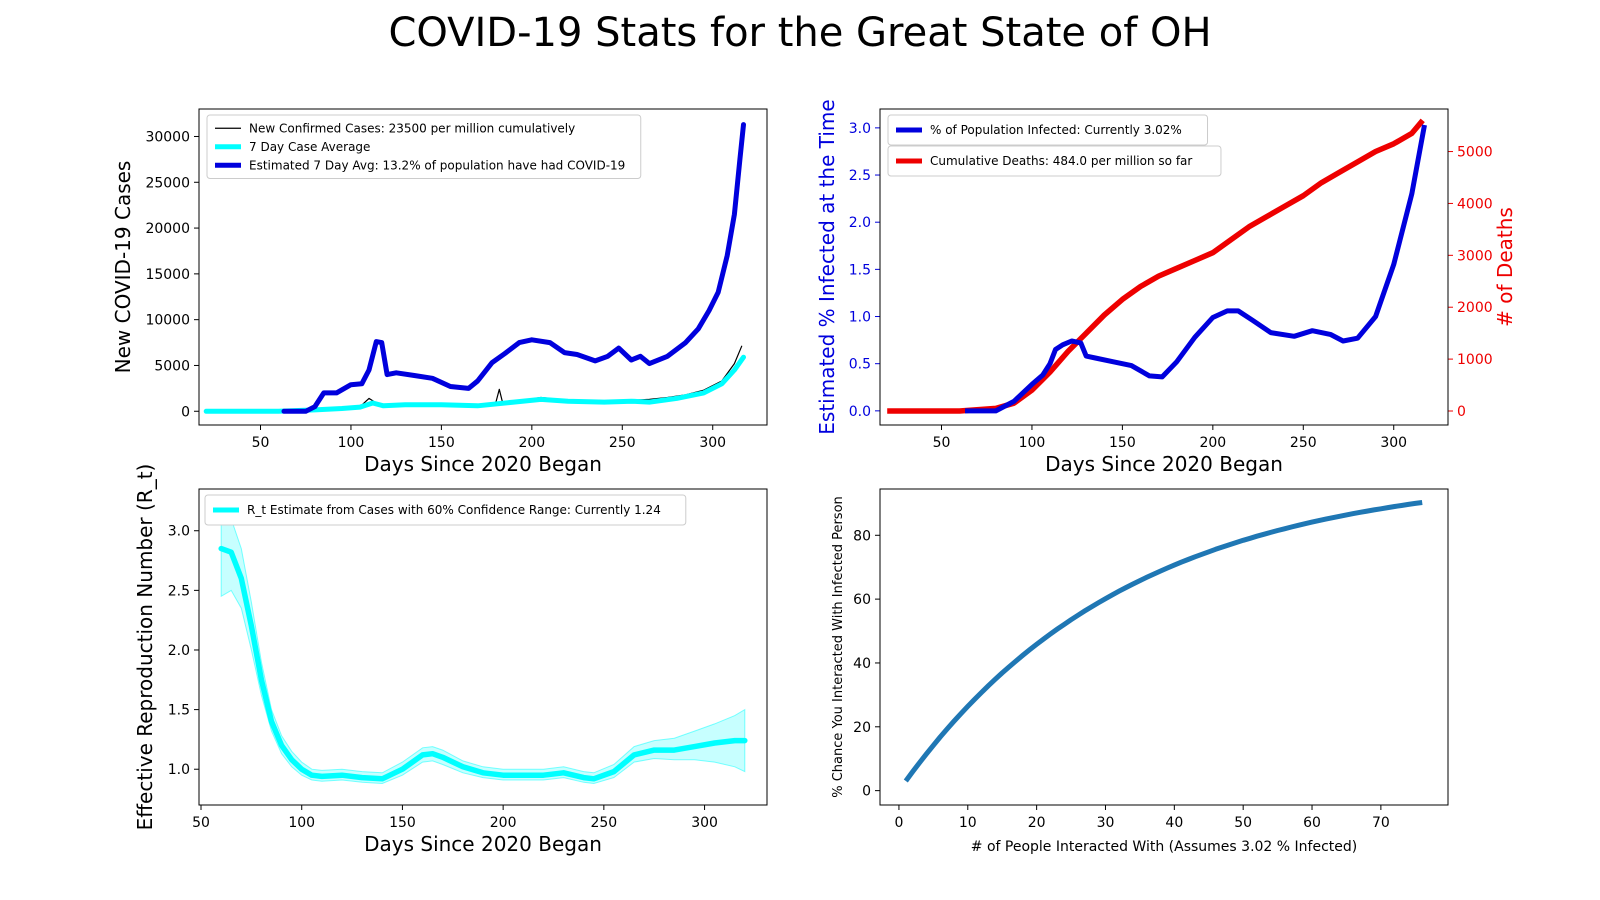  I want to click on figure-title: COVID-19 Stats for the Great State of OH, so click(800, 33).